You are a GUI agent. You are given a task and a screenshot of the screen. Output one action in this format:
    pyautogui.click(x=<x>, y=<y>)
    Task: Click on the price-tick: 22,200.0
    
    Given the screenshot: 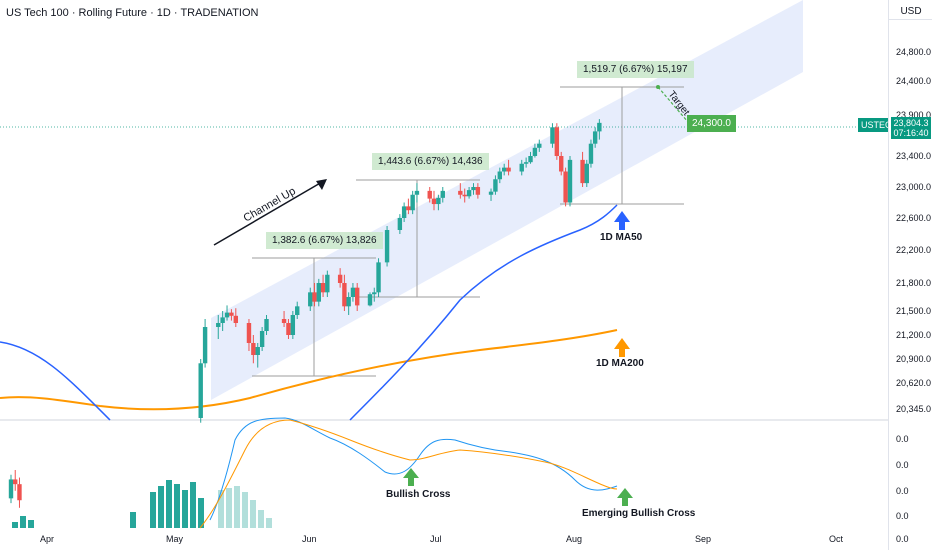 What is the action you would take?
    pyautogui.click(x=914, y=250)
    